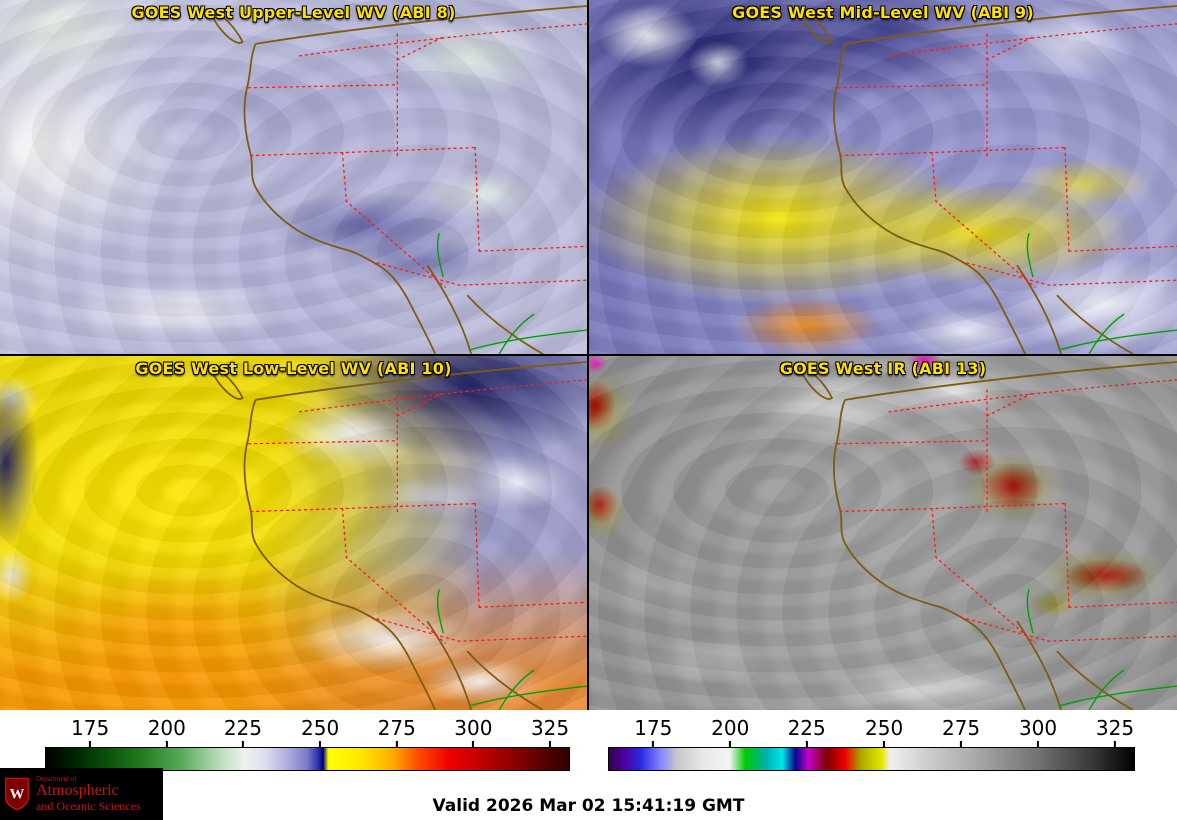  What do you see at coordinates (883, 12) in the screenshot?
I see `panel-title-abi9: GOES West Mid-Level WV (ABI 9)` at bounding box center [883, 12].